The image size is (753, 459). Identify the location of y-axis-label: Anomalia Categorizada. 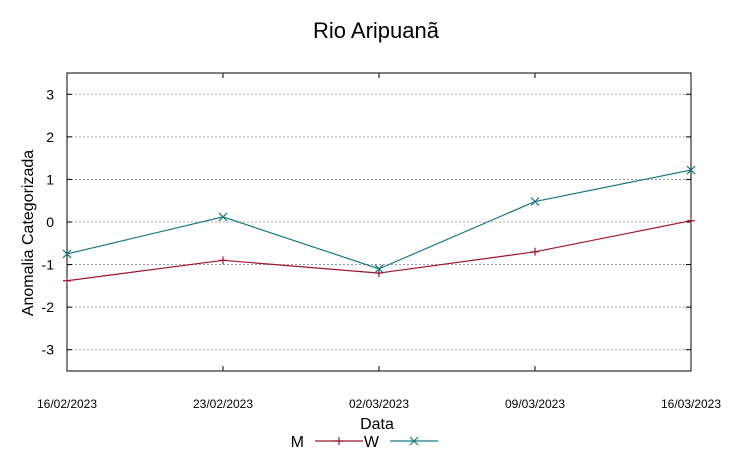
(28, 233).